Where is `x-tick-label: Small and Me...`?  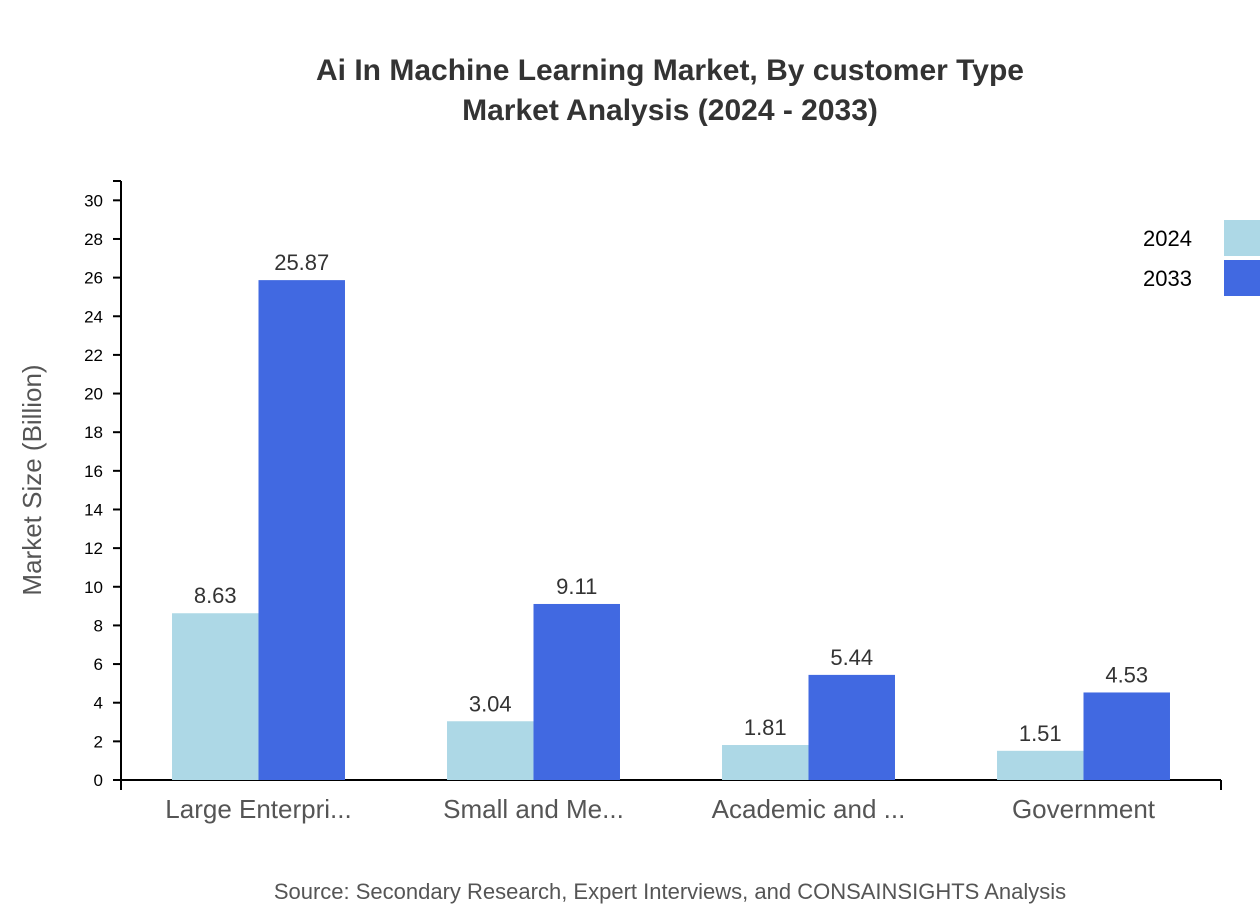
x-tick-label: Small and Me... is located at coordinates (533, 809).